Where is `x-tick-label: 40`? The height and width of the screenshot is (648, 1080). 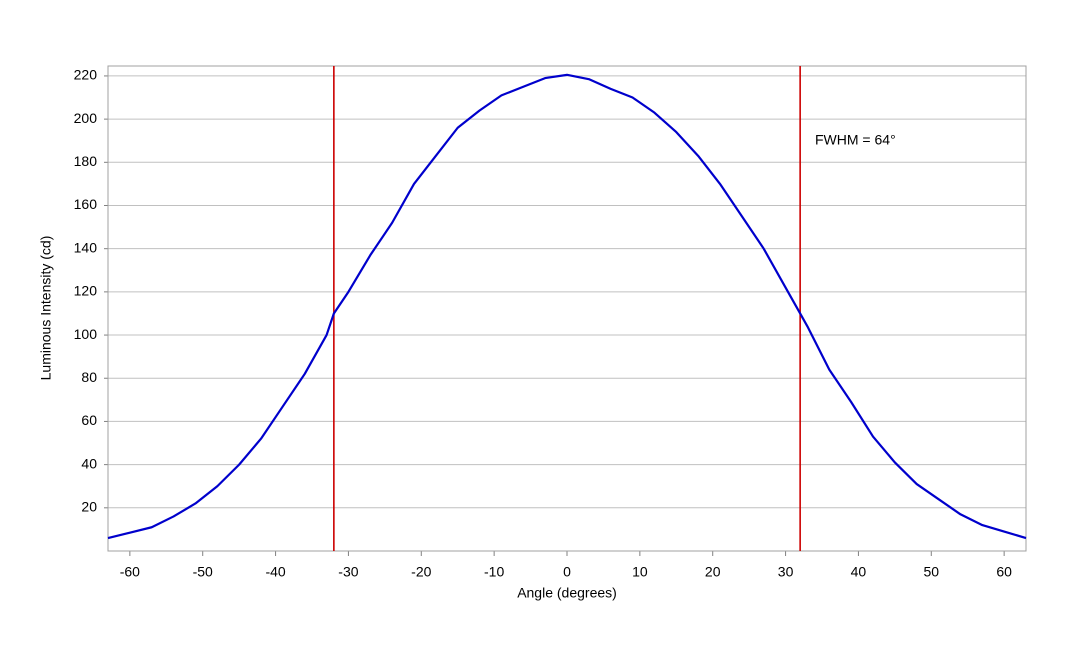
x-tick-label: 40 is located at coordinates (859, 572).